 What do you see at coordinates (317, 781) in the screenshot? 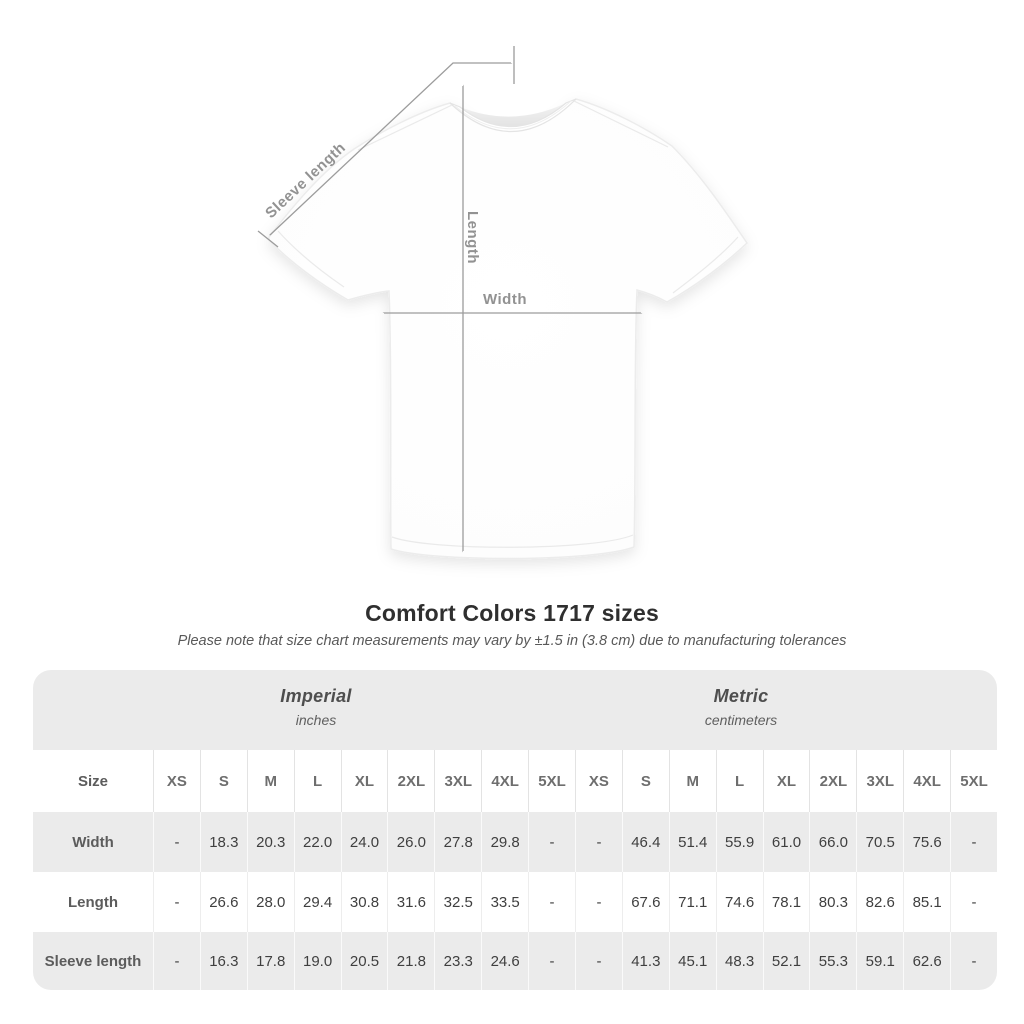
I see `size-header-l-imperial: L` at bounding box center [317, 781].